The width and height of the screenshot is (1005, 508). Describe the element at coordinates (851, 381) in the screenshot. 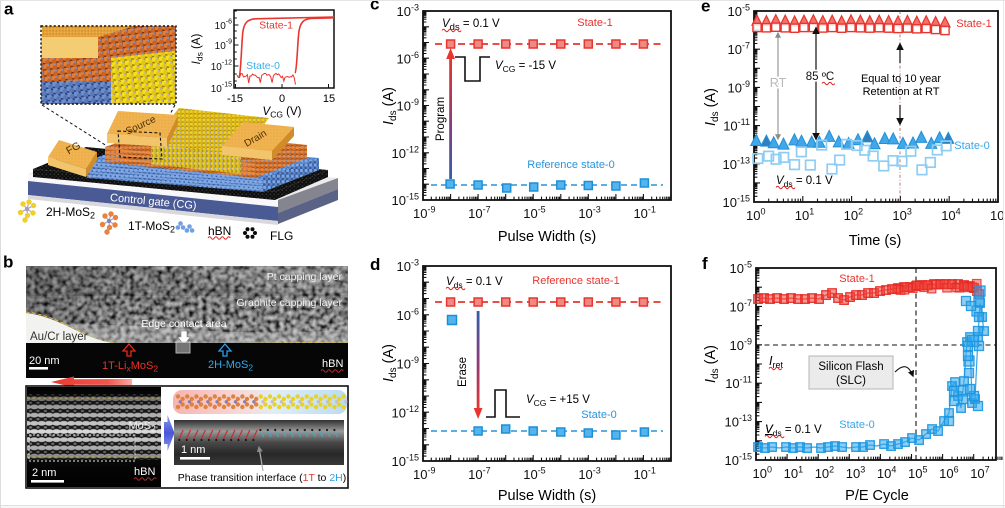

I see `svg-text: (SLC)` at that location.